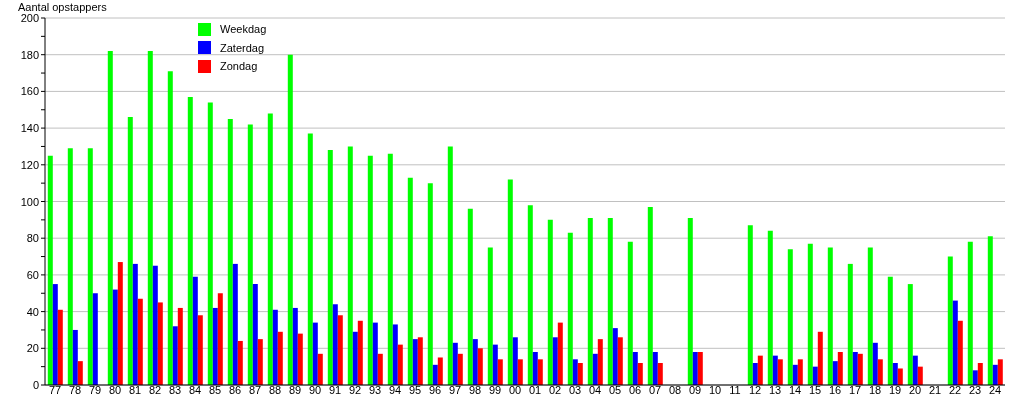 The image size is (1015, 400). I want to click on y-tick-label: 200, so click(29, 18).